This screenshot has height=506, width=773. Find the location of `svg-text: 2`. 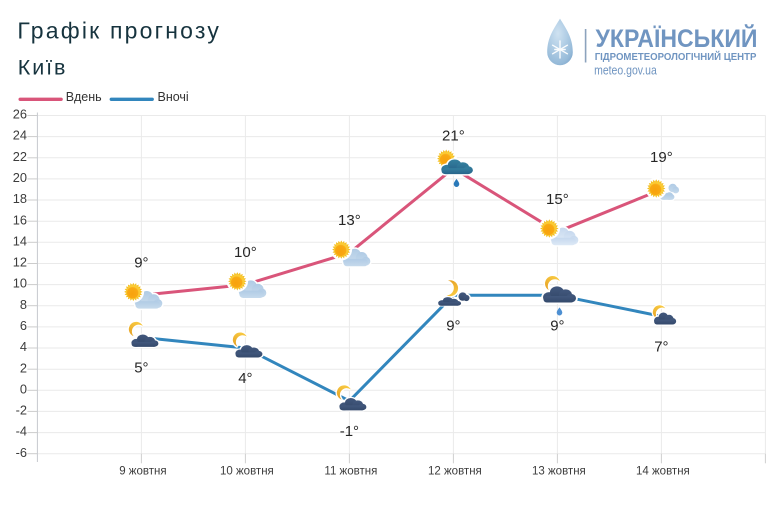

svg-text: 2 is located at coordinates (23, 367).